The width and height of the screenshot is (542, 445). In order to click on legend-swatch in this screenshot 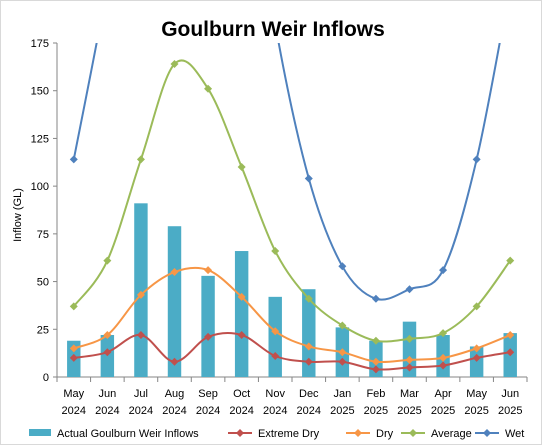, I will do `click(40, 432)`.